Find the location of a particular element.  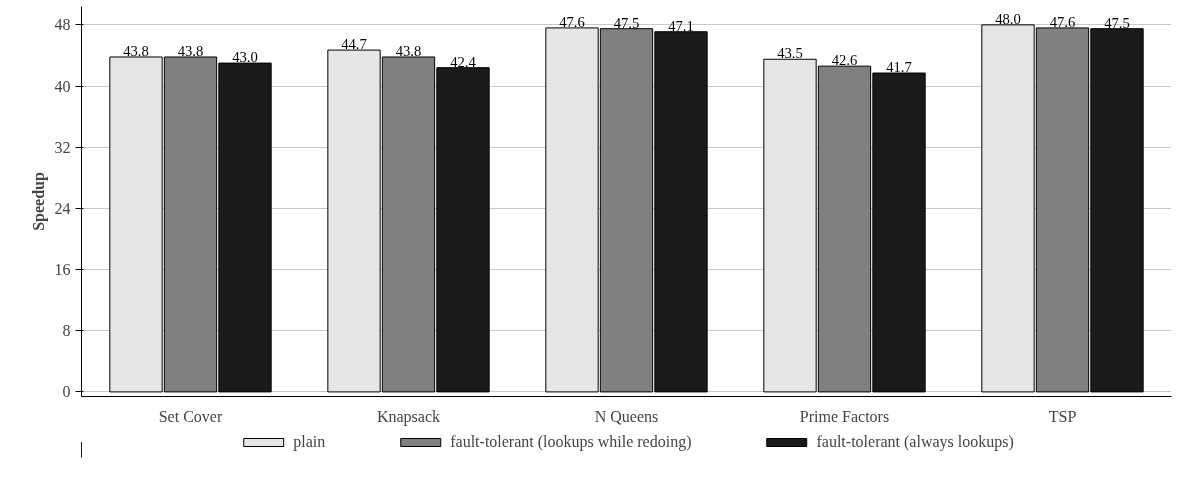

data-label: 43.0 is located at coordinates (245, 57).